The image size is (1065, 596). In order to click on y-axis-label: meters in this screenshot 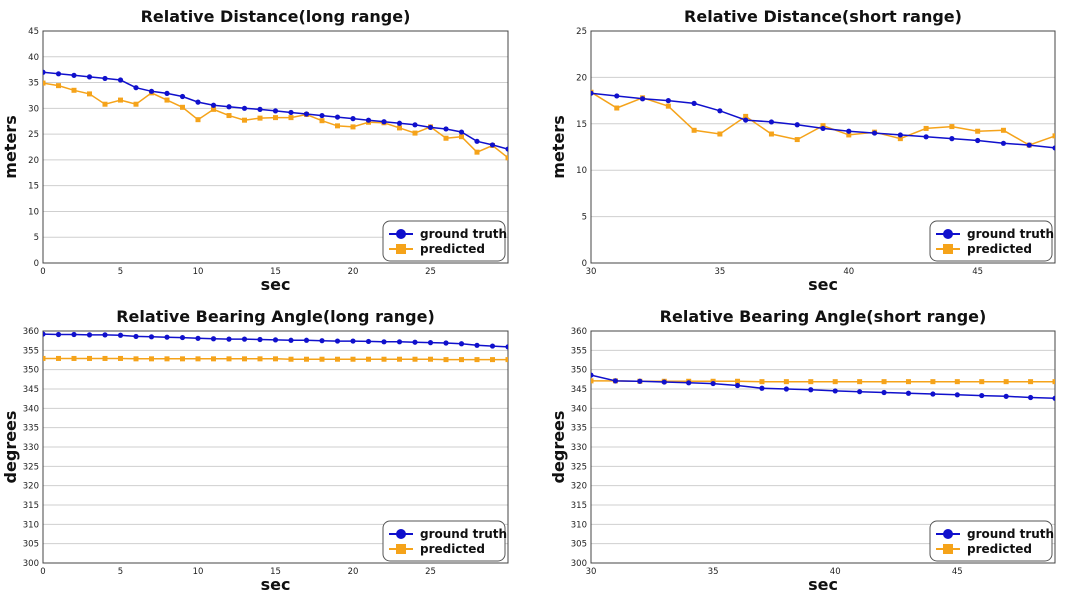, I will do `click(10, 146)`.